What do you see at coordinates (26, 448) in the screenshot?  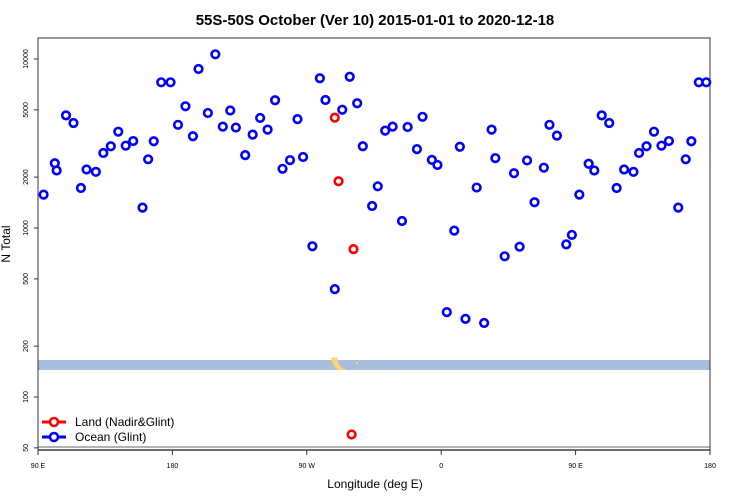 I see `y-tick-label: 50` at bounding box center [26, 448].